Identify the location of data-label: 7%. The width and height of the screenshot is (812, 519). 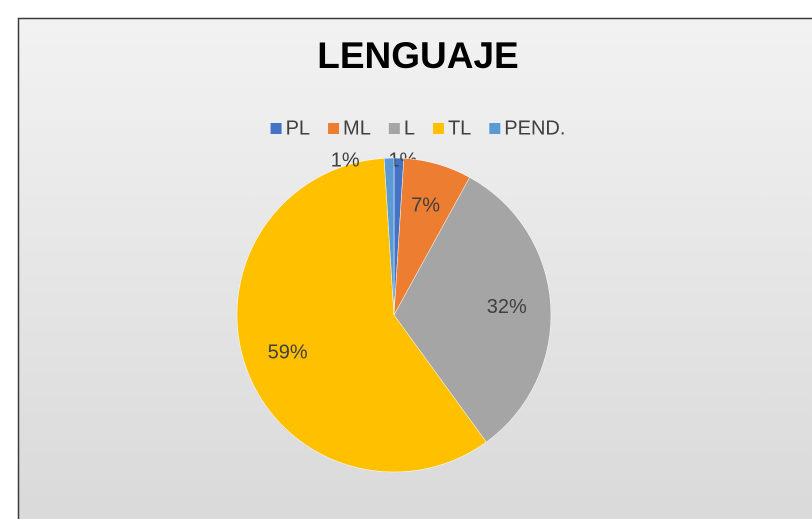
(425, 206).